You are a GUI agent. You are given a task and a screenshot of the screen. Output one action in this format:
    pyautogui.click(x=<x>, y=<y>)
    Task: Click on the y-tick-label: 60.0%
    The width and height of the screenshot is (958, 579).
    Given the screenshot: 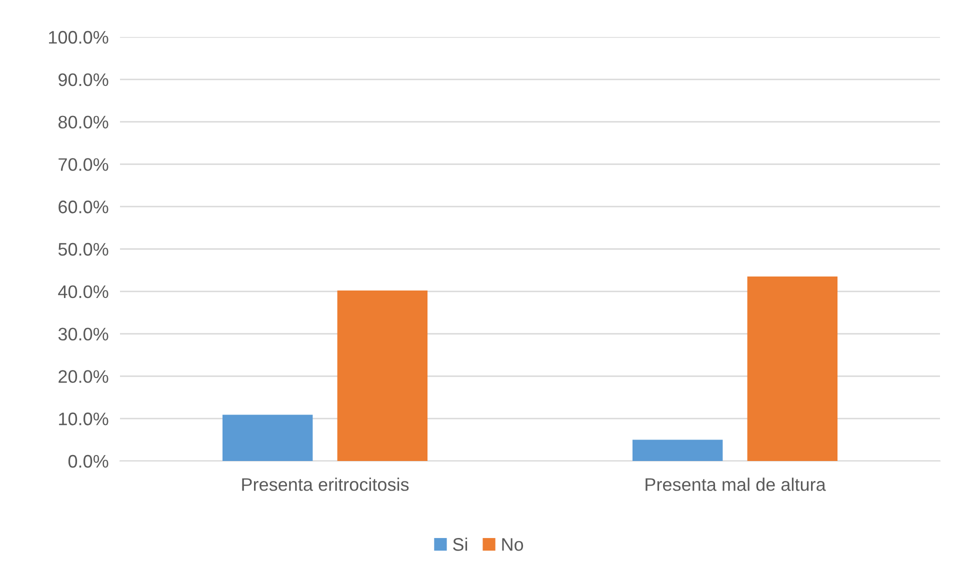 What is the action you would take?
    pyautogui.click(x=83, y=207)
    